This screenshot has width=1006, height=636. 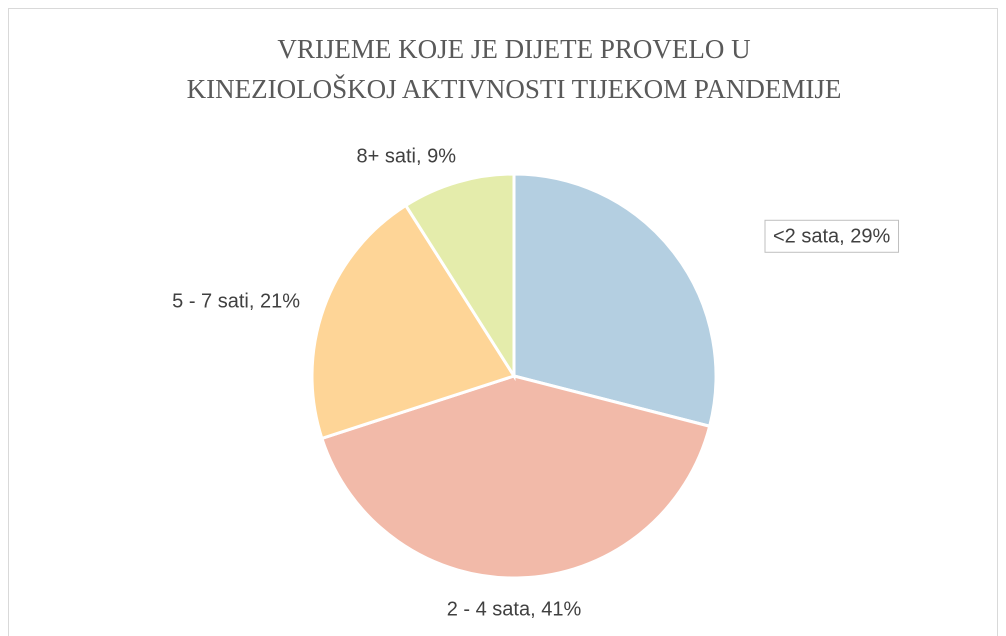 I want to click on chart-title: VRIJEME KOJE JE DIJETE PROVELO U, so click(x=513, y=49).